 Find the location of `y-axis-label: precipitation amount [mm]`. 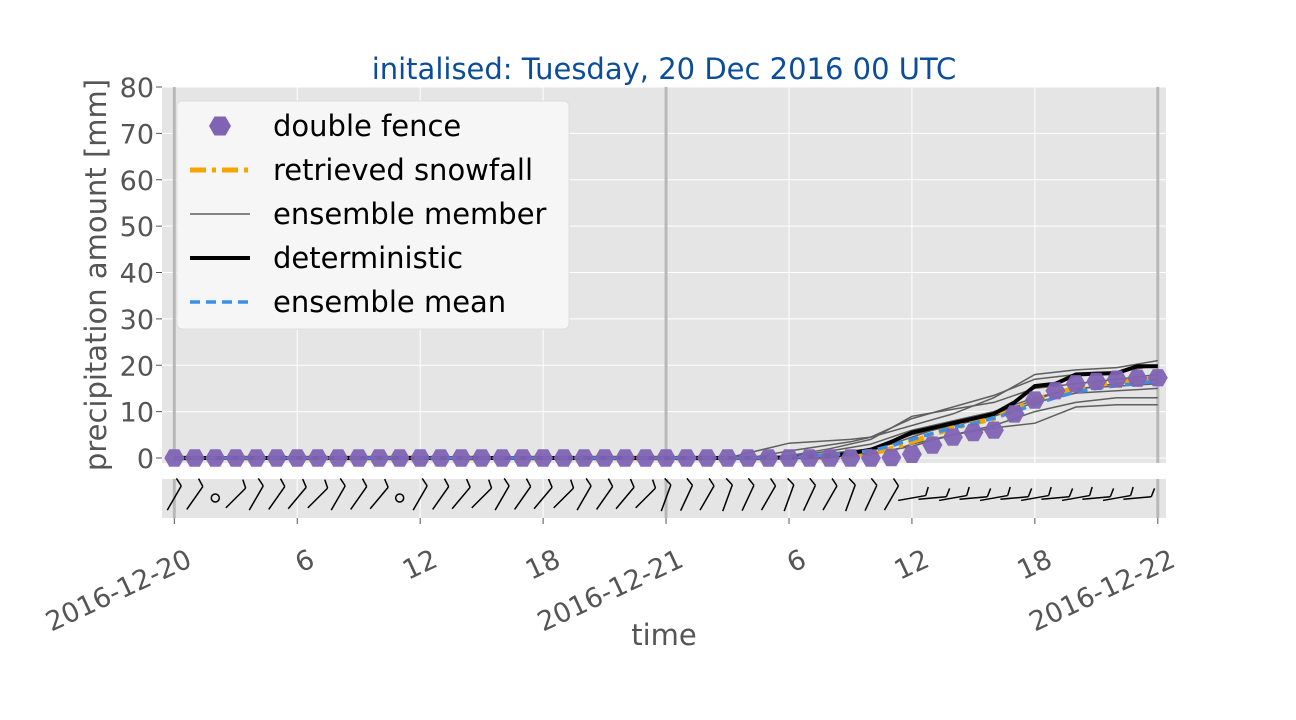

y-axis-label: precipitation amount [mm] is located at coordinates (96, 275).